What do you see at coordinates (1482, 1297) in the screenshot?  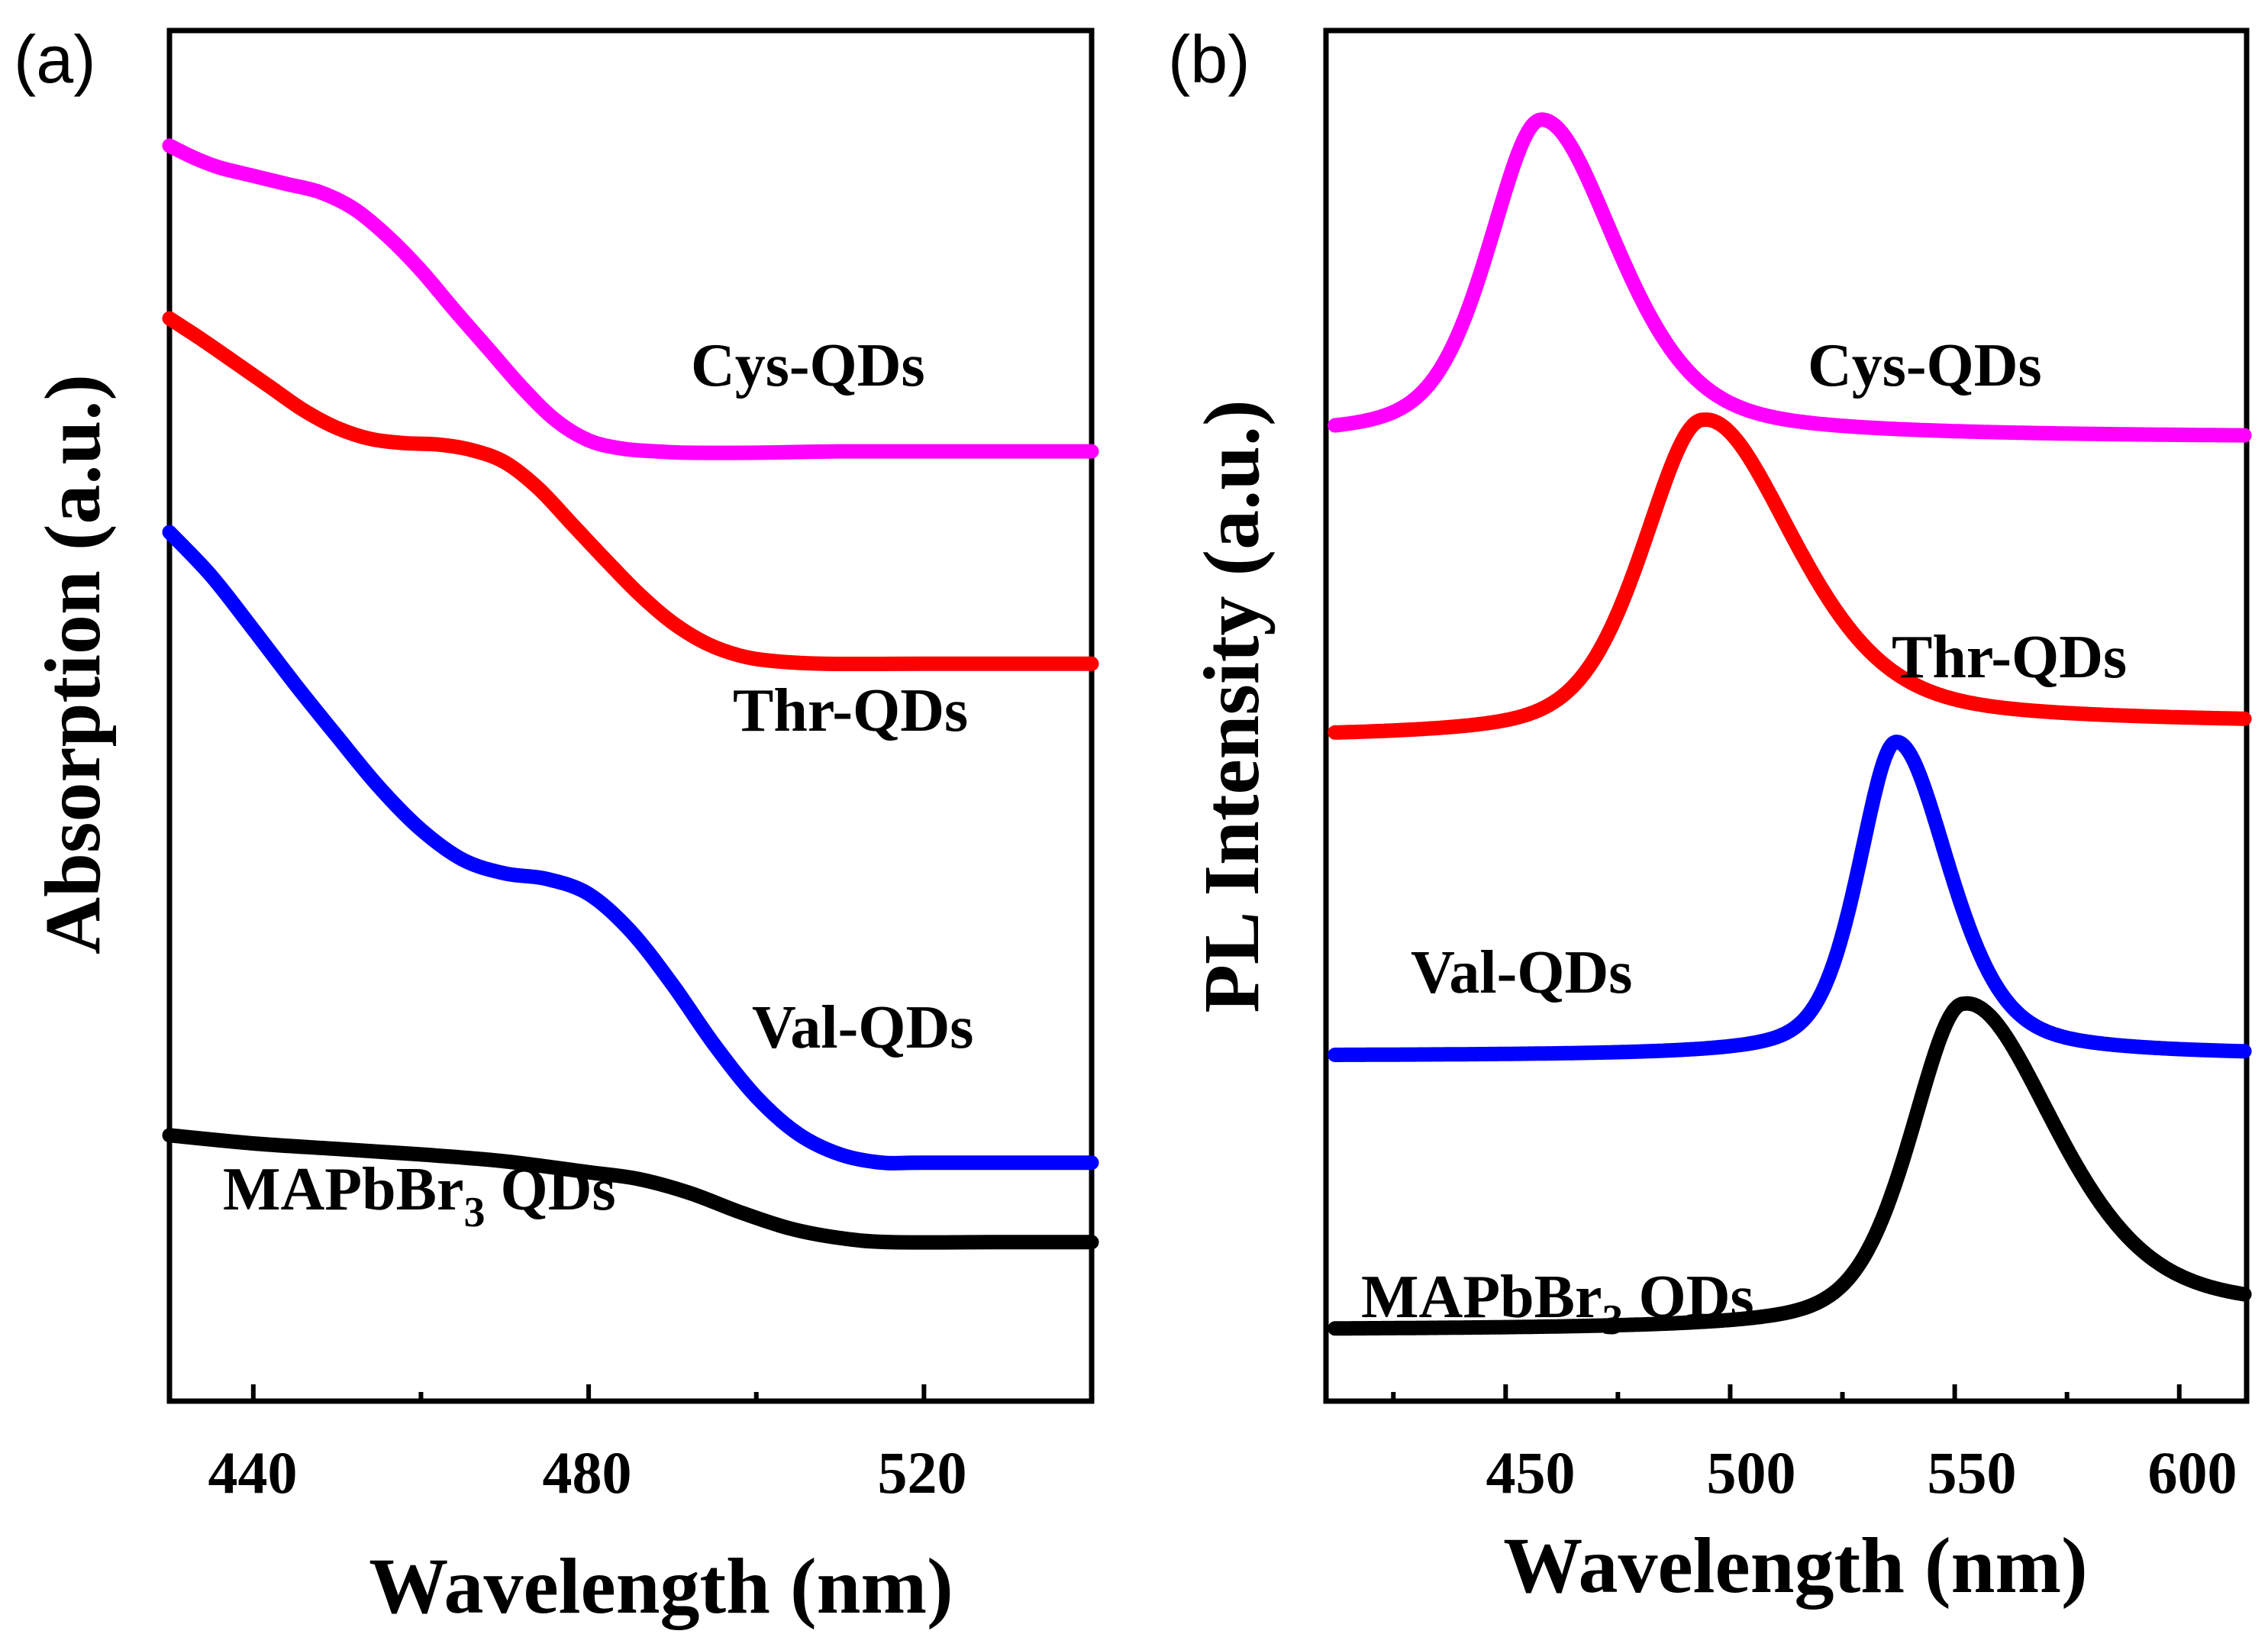 I see `panel-b-label-mapbbr3-main: MAPbBr` at bounding box center [1482, 1297].